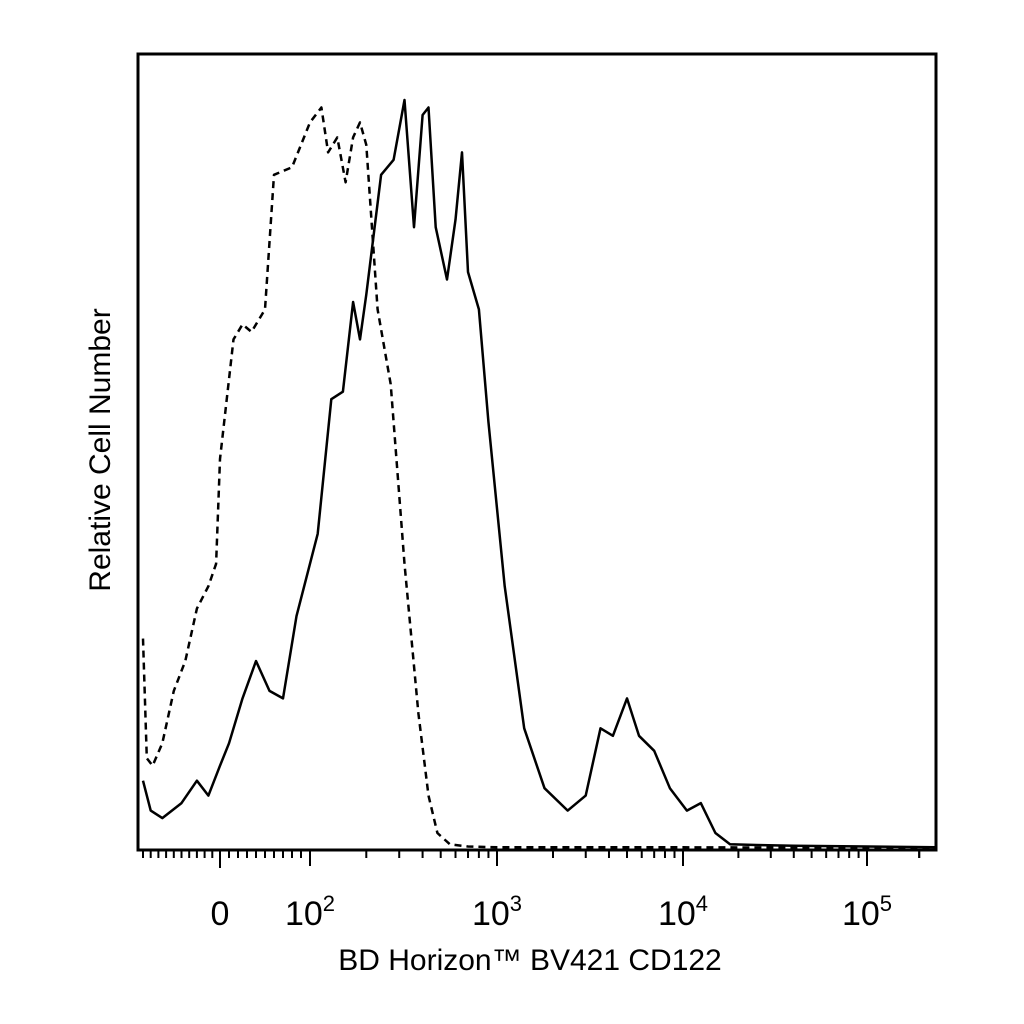 This screenshot has width=1024, height=1024. What do you see at coordinates (310, 912) in the screenshot?
I see `x-tick-label: 10²` at bounding box center [310, 912].